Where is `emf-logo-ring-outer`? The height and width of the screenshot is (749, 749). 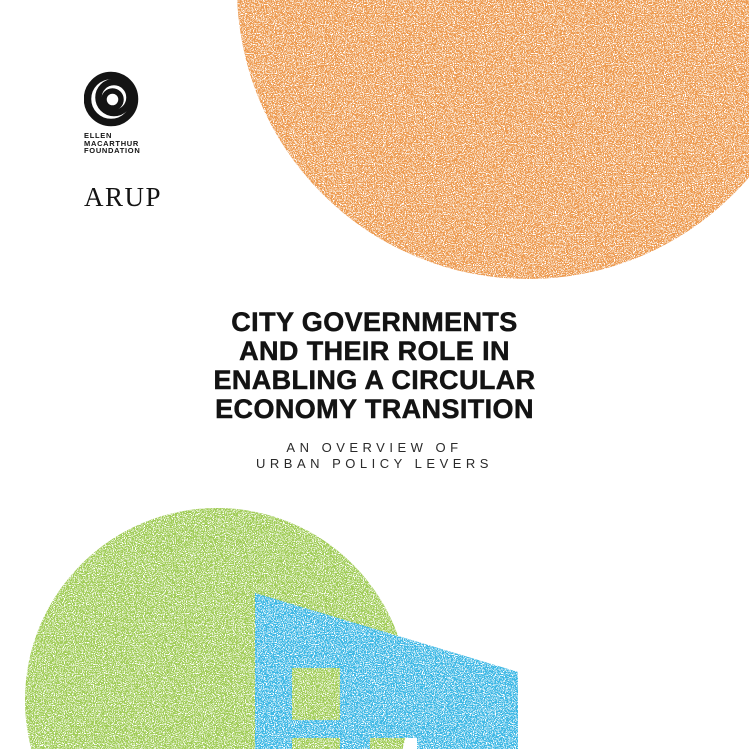 emf-logo-ring-outer is located at coordinates (111, 99).